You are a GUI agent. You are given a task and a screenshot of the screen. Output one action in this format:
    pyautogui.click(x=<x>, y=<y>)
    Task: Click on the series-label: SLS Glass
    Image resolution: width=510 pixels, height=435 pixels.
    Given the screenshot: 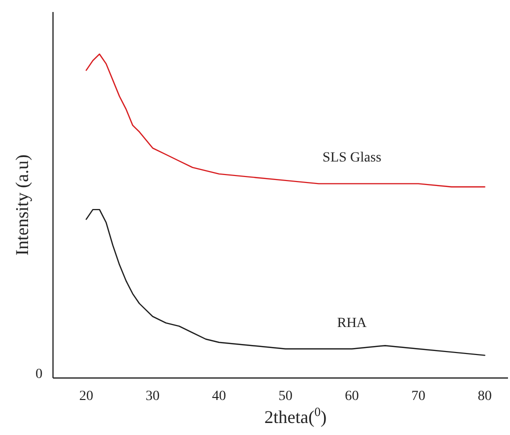 What is the action you would take?
    pyautogui.click(x=352, y=158)
    